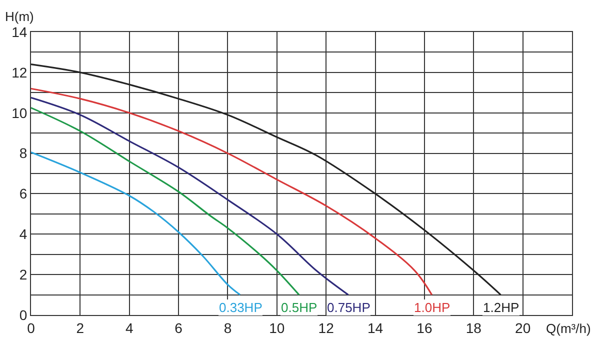 Image resolution: width=602 pixels, height=348 pixels. What do you see at coordinates (228, 328) in the screenshot?
I see `x-tick-label: 8` at bounding box center [228, 328].